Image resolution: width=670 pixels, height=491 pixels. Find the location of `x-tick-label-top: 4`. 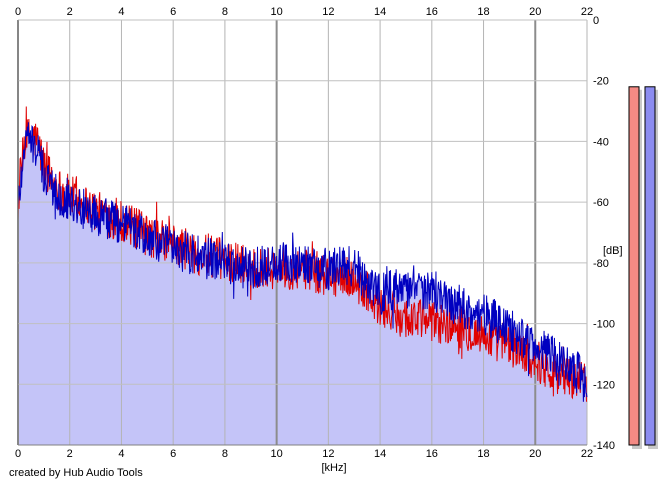

x-tick-label-top: 4 is located at coordinates (121, 12).